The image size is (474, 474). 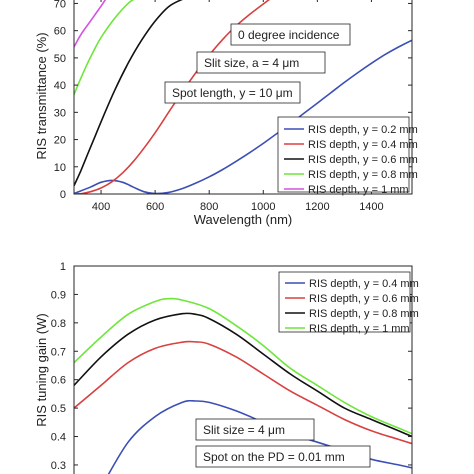 I want to click on transmittance-y-tick-label: 50, so click(x=60, y=59).